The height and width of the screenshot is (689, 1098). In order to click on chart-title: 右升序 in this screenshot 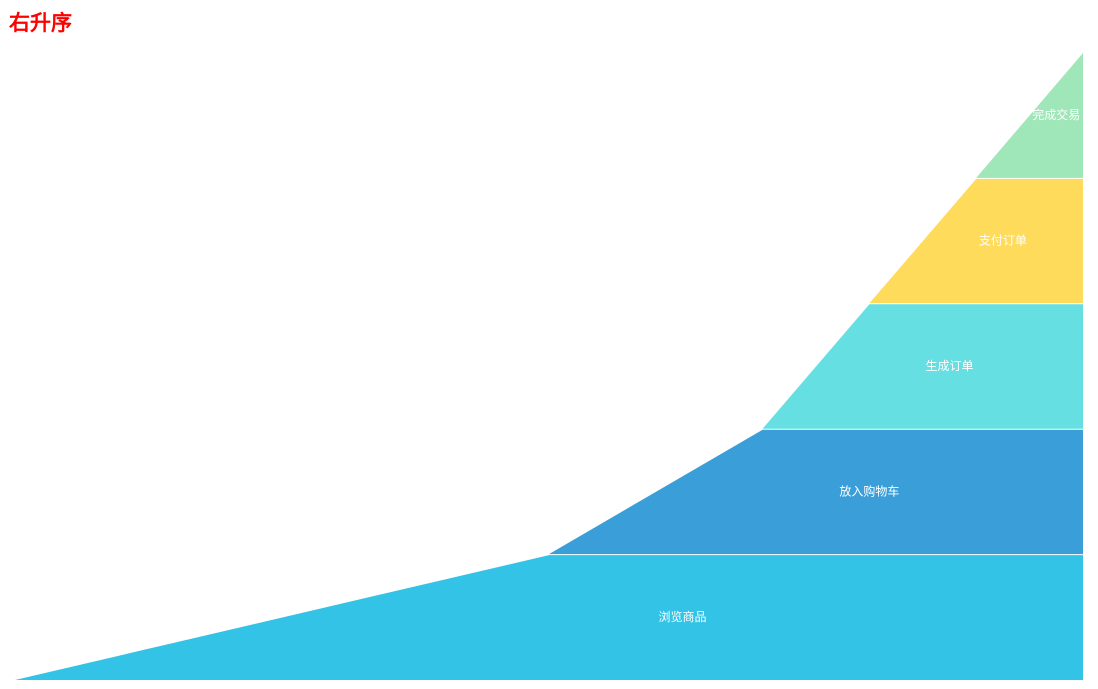, I will do `click(40, 23)`.